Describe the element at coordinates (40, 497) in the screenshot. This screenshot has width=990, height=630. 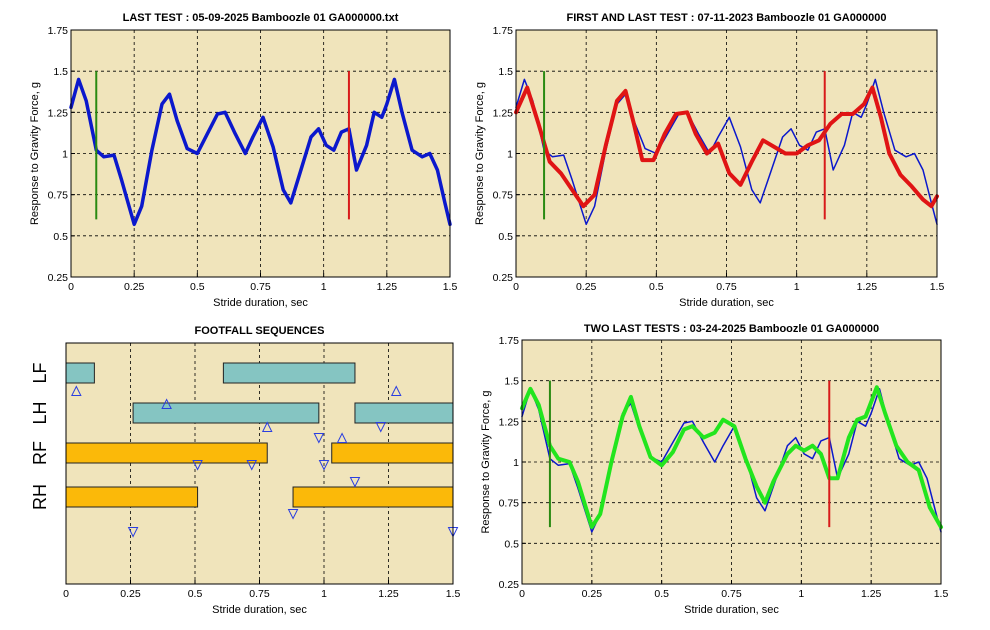
I see `footfall-row-label-rh: RH` at that location.